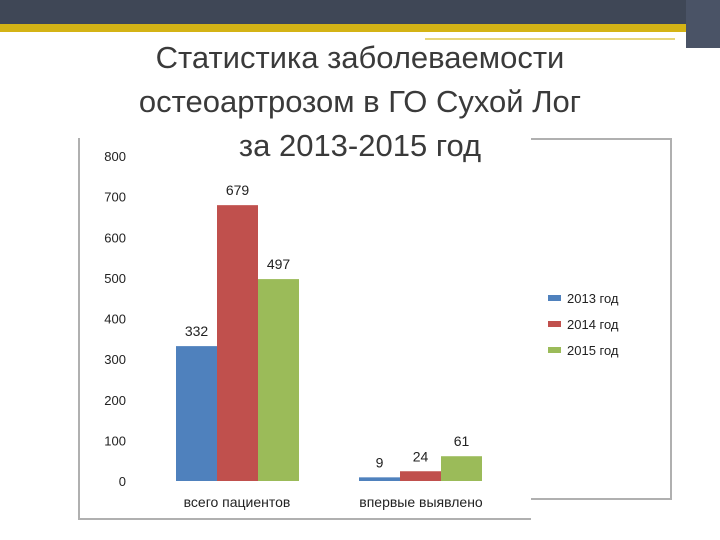 This screenshot has height=540, width=720. What do you see at coordinates (550, 39) in the screenshot?
I see `header-band-thin-line` at bounding box center [550, 39].